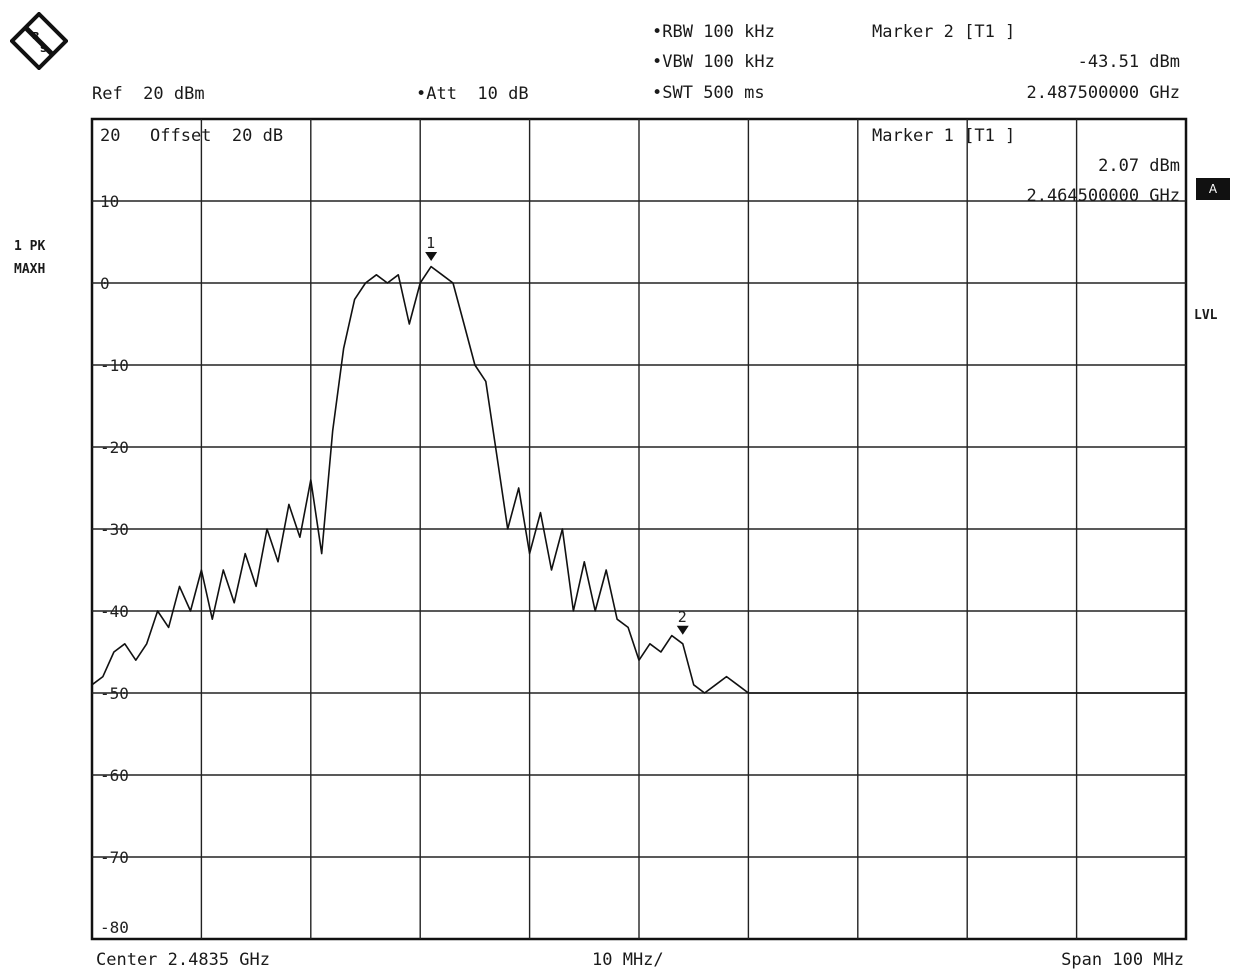 The height and width of the screenshot is (971, 1234). I want to click on attenuation: •Att 10 dB, so click(472, 94).